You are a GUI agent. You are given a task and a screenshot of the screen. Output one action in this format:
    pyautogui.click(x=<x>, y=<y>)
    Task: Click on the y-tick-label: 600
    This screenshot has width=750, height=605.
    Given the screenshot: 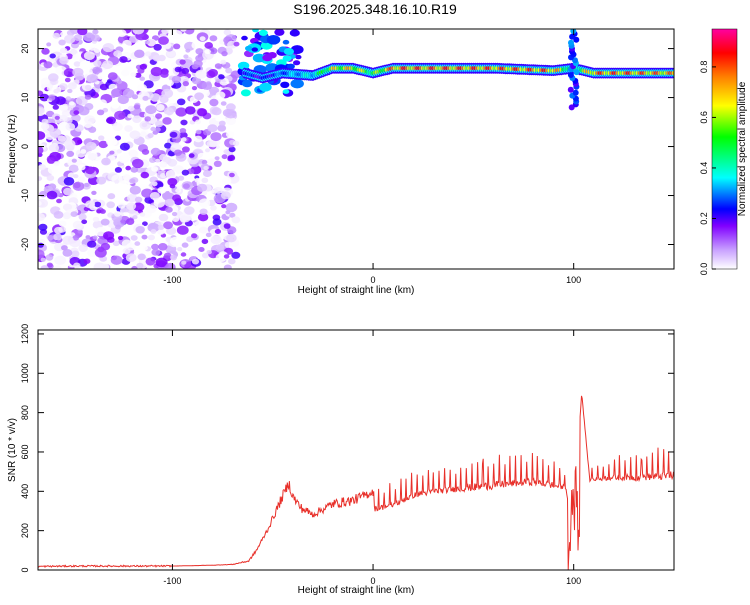 What is the action you would take?
    pyautogui.click(x=25, y=451)
    